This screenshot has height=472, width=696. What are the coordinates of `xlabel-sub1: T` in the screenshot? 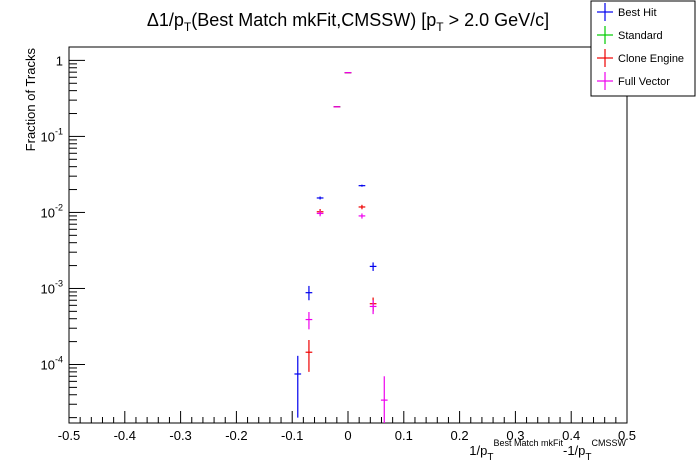 It's located at (490, 457).